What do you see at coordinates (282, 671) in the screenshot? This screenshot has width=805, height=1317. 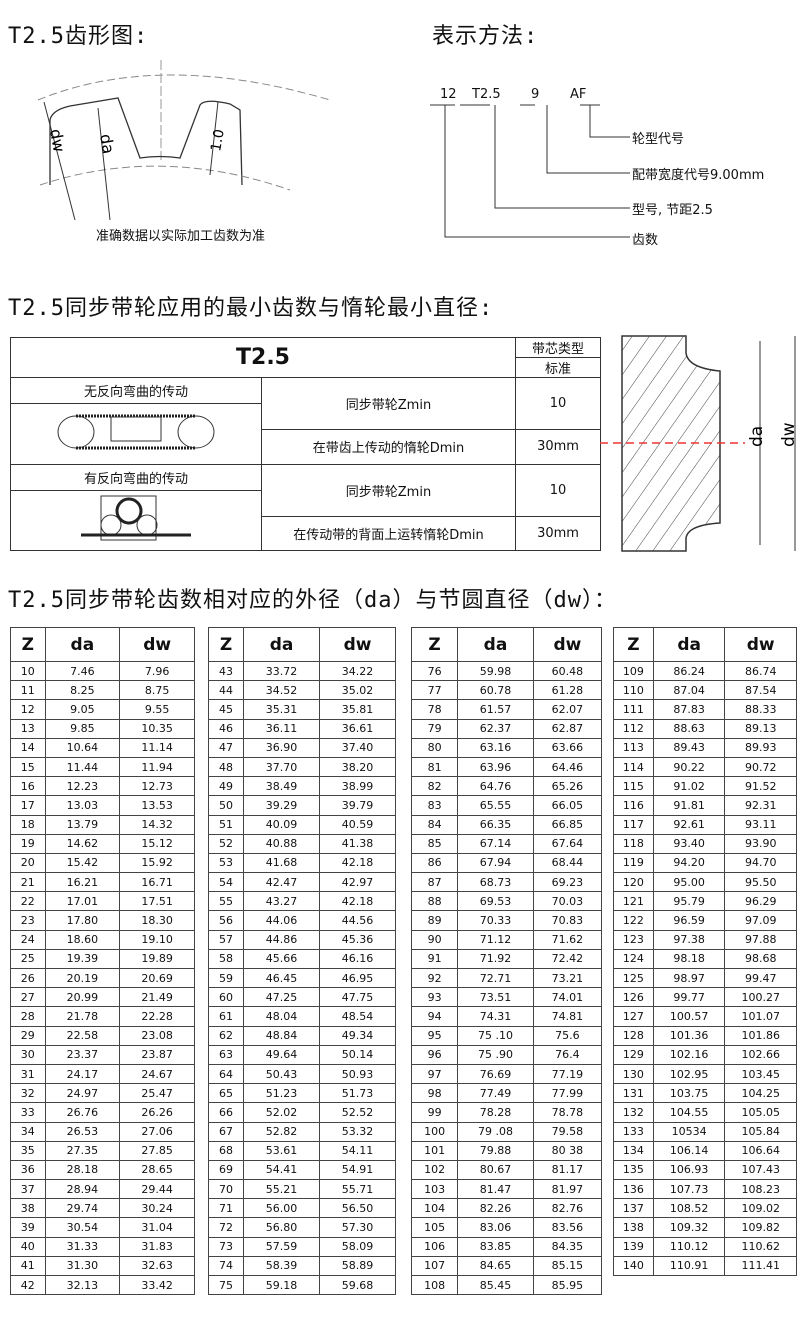 I see `cell-da: 33.72` at bounding box center [282, 671].